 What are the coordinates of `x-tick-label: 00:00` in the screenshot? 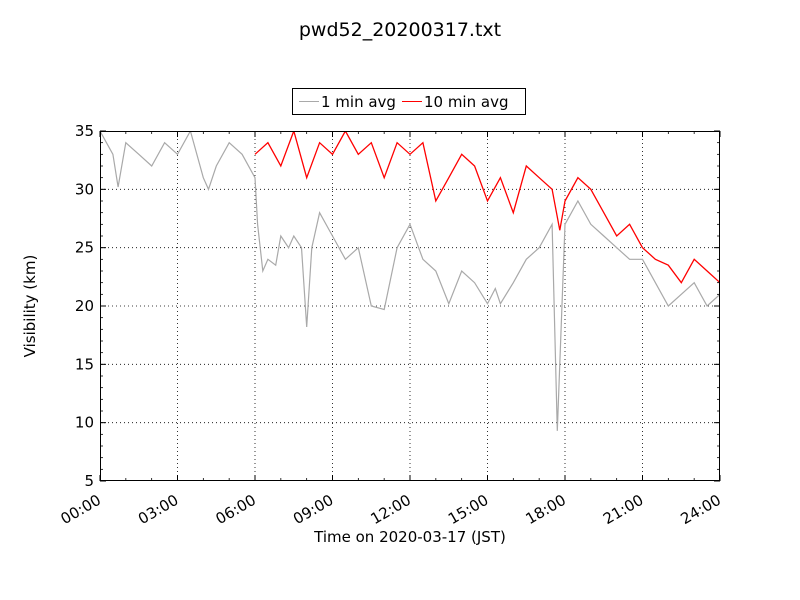 It's located at (81, 509).